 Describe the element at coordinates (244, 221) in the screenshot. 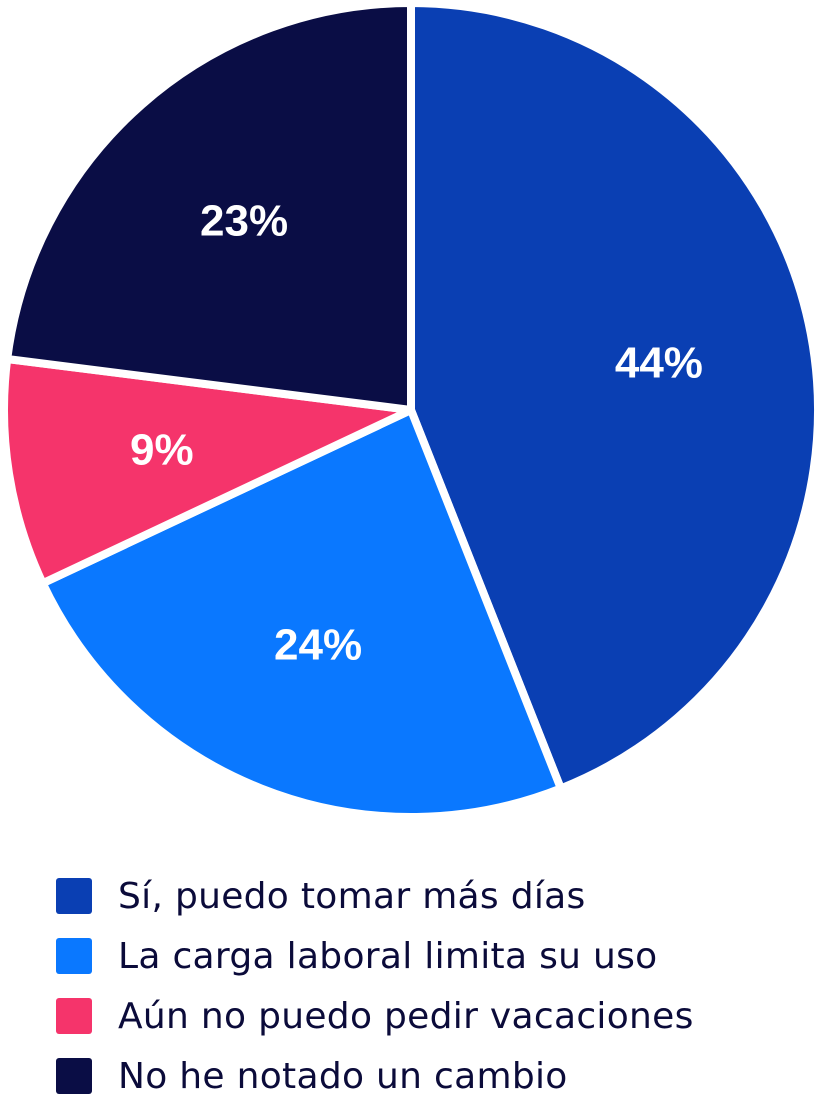

I see `pie-value-label-no-he-notado-un-cambio: 23%` at that location.